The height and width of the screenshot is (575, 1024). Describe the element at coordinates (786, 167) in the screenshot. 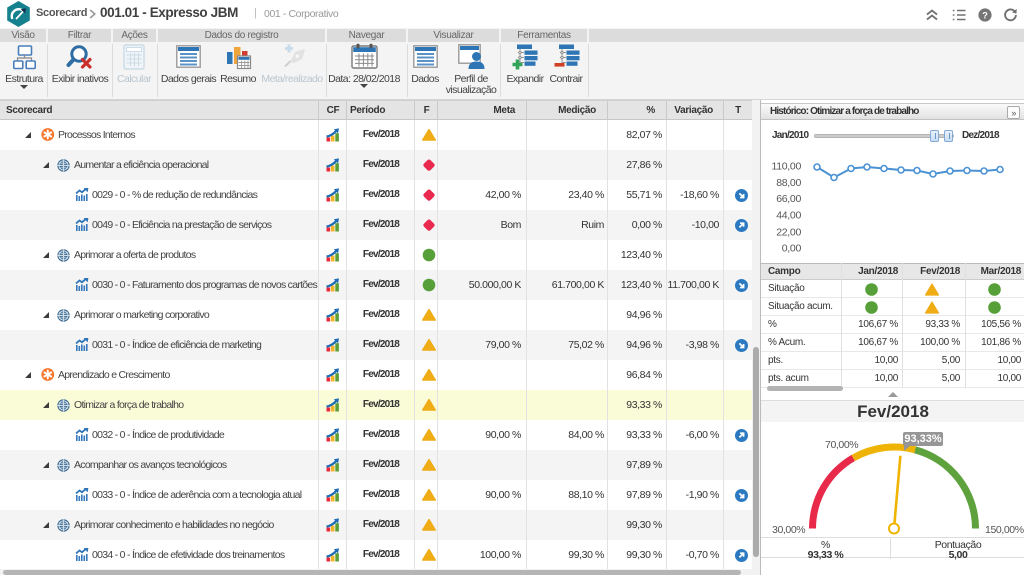

I see `svg-text: 110,00` at that location.